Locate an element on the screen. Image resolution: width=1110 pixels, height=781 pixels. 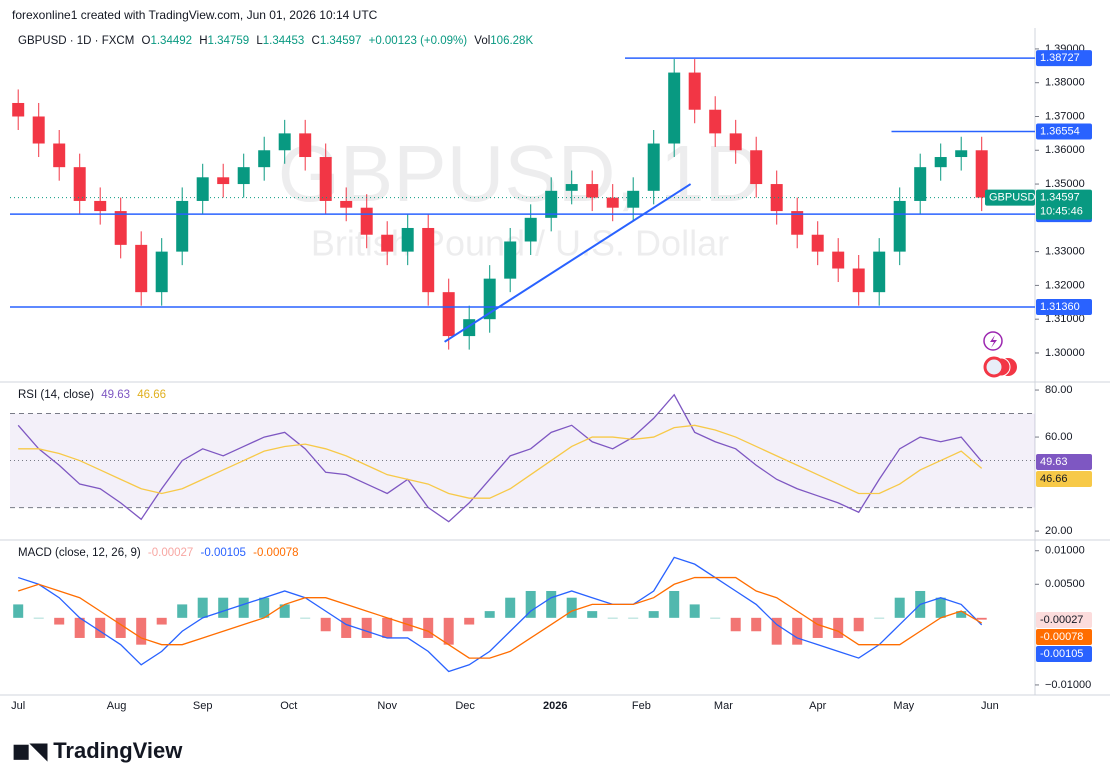
x-tick-label: Feb is located at coordinates (641, 706).